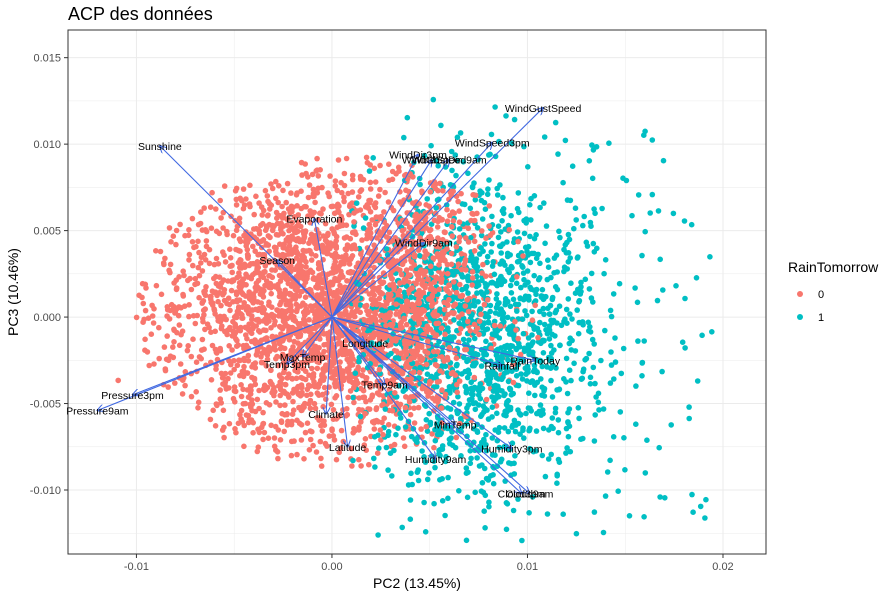  I want to click on loading-arrow-pressure9am, so click(215, 363).